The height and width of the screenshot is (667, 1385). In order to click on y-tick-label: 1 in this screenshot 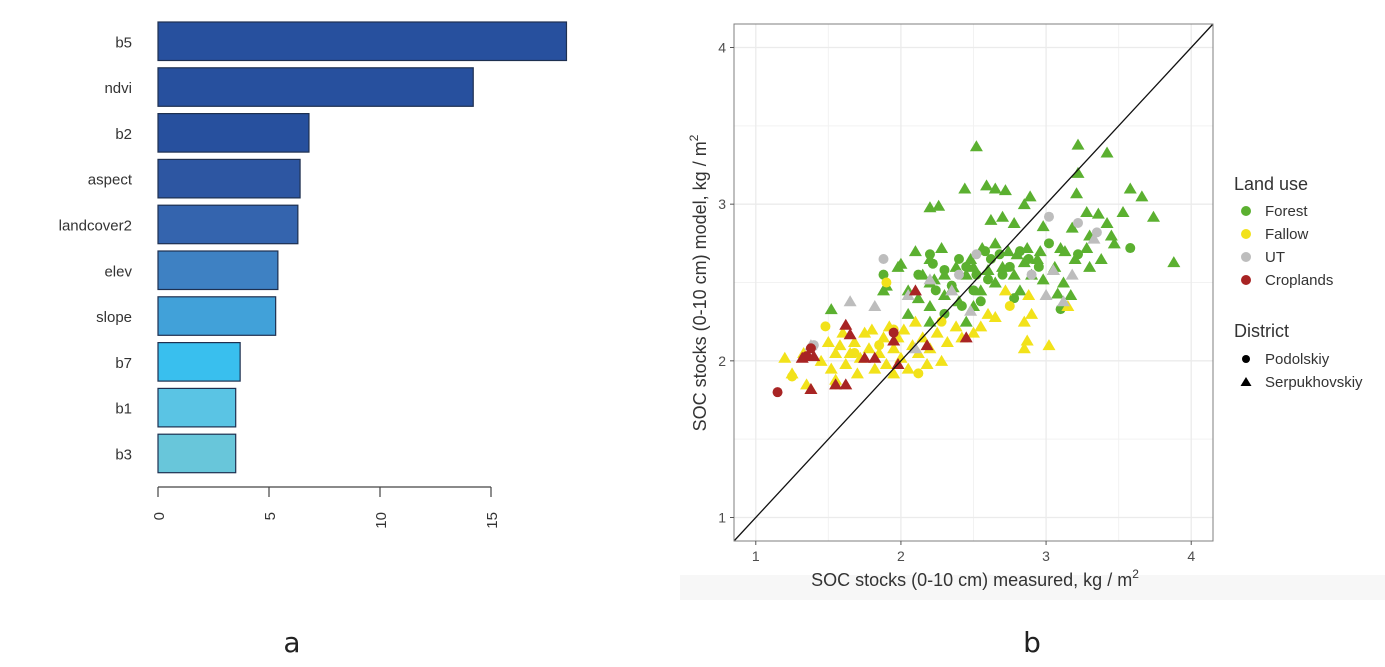, I will do `click(722, 518)`.